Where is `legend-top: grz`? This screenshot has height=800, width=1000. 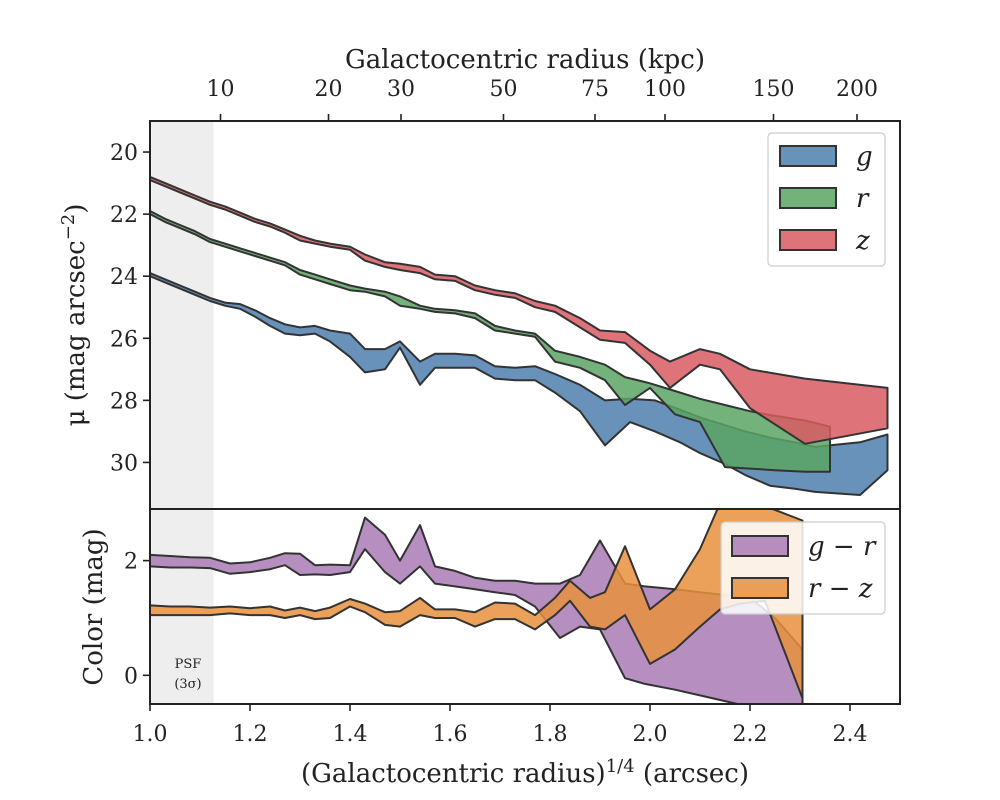
legend-top: grz is located at coordinates (826, 199).